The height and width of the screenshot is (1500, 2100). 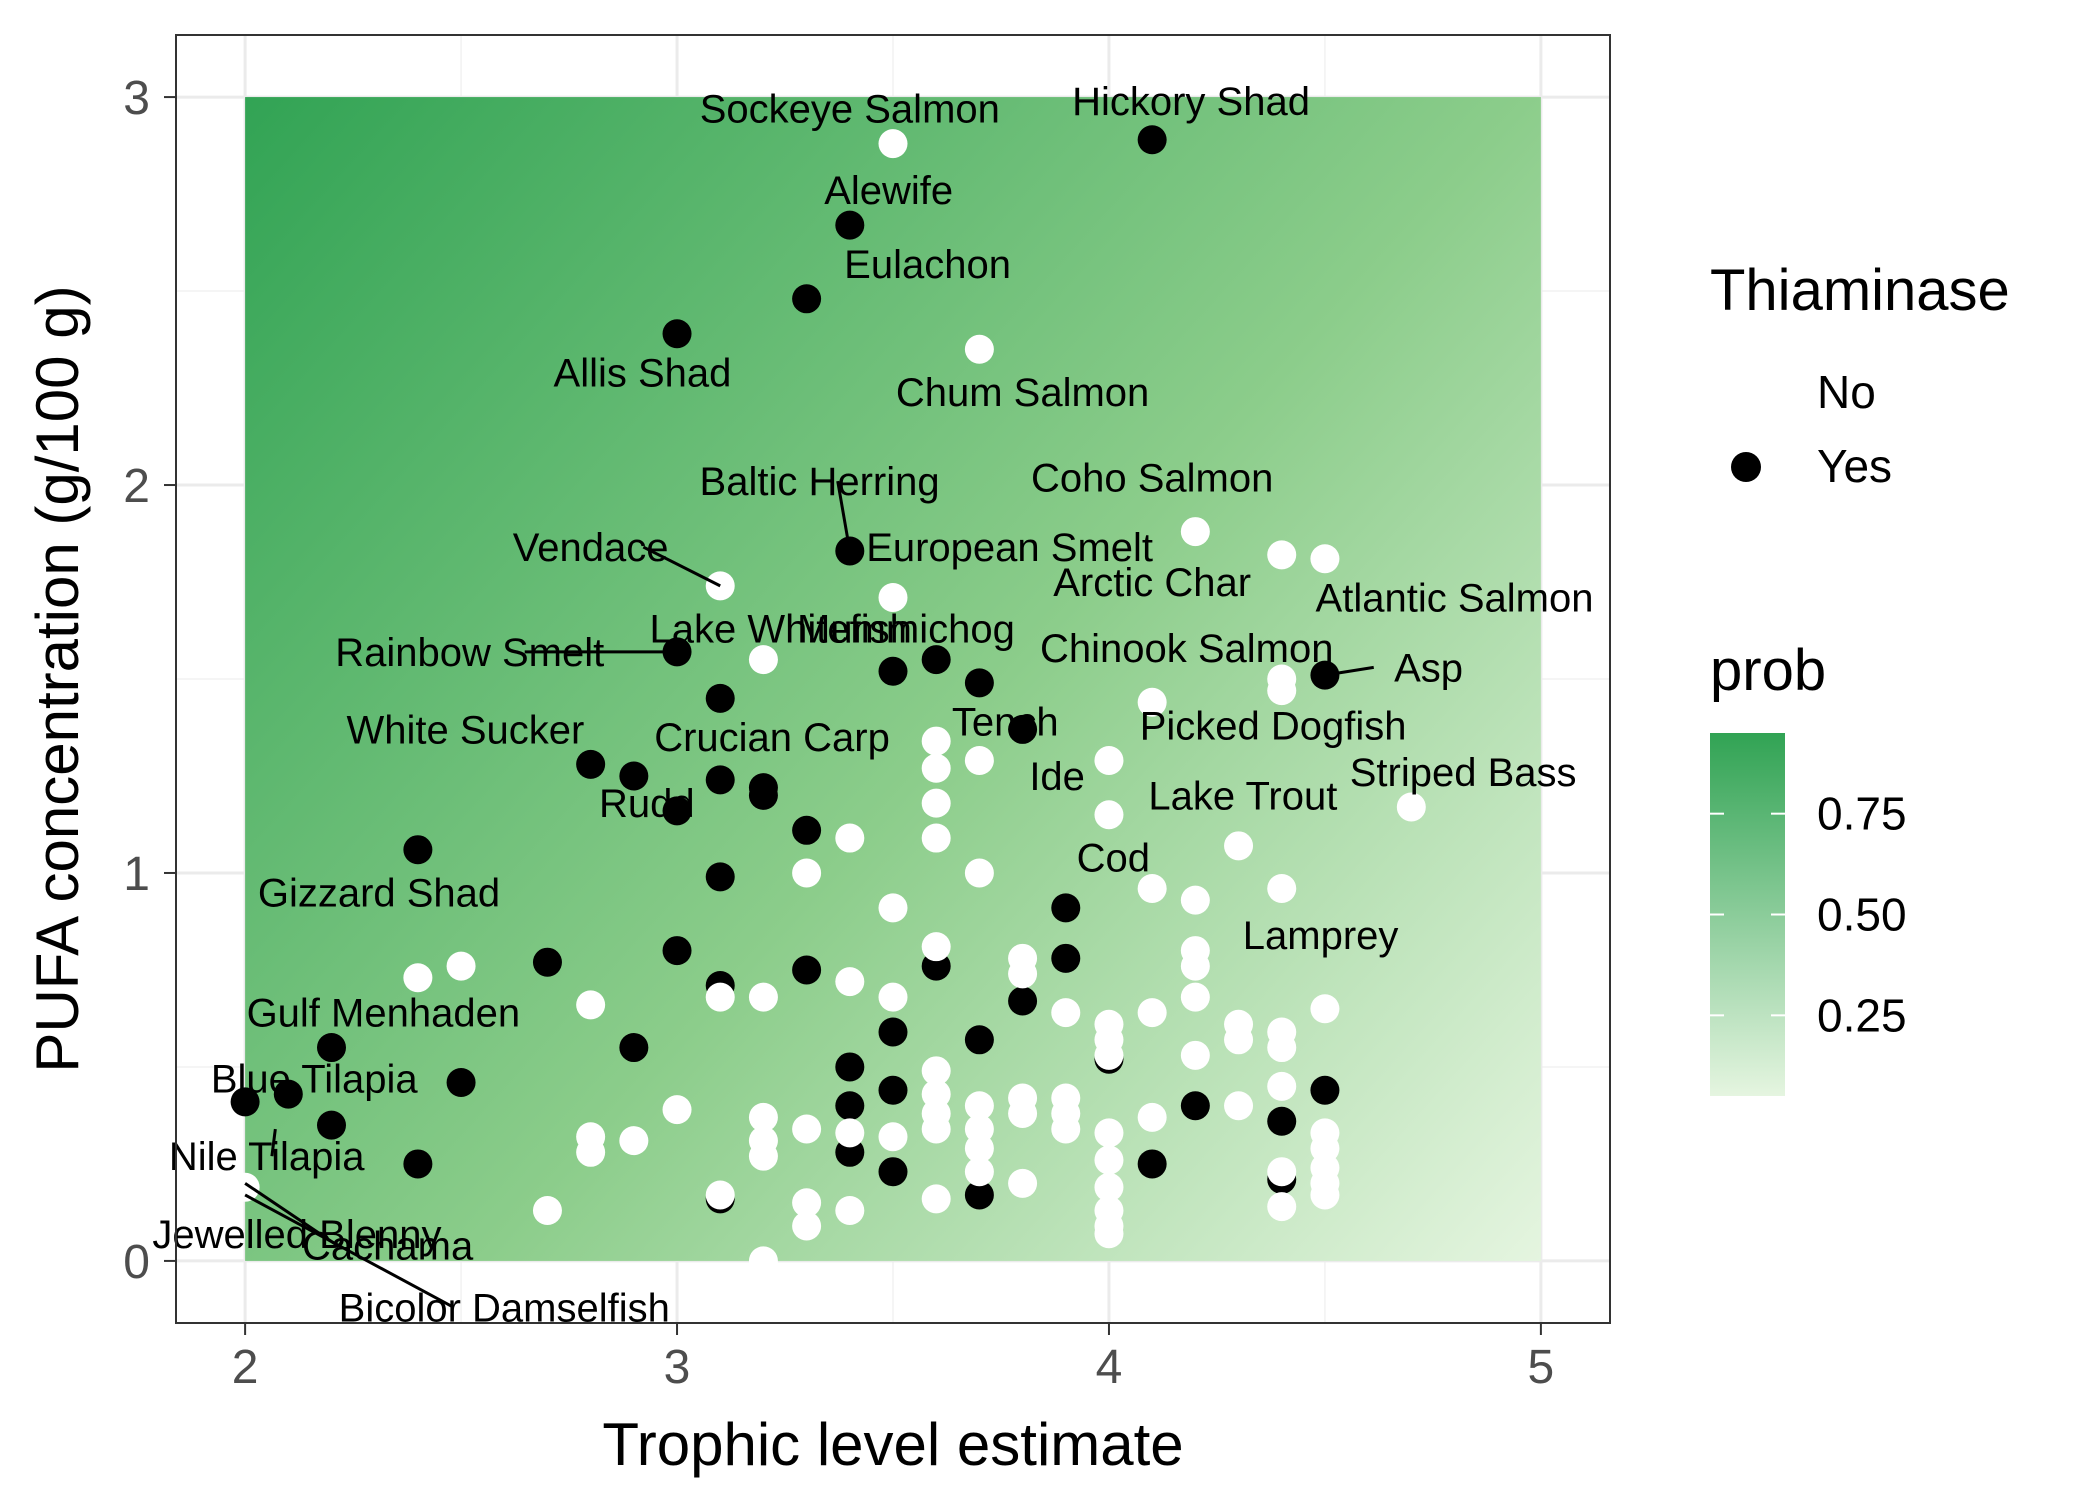 I want to click on x-axis-title: Trophic level estimate, so click(x=892, y=1444).